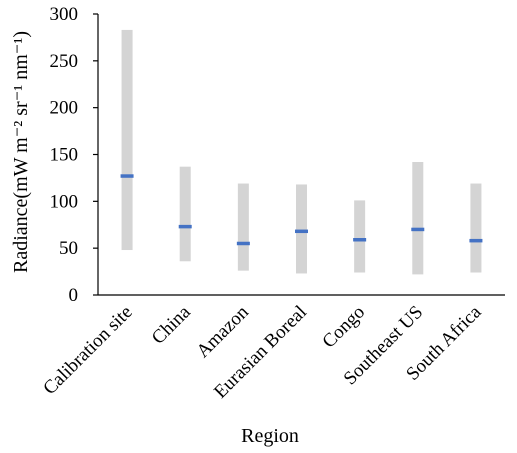  I want to click on y-tick-label: 200, so click(64, 108).